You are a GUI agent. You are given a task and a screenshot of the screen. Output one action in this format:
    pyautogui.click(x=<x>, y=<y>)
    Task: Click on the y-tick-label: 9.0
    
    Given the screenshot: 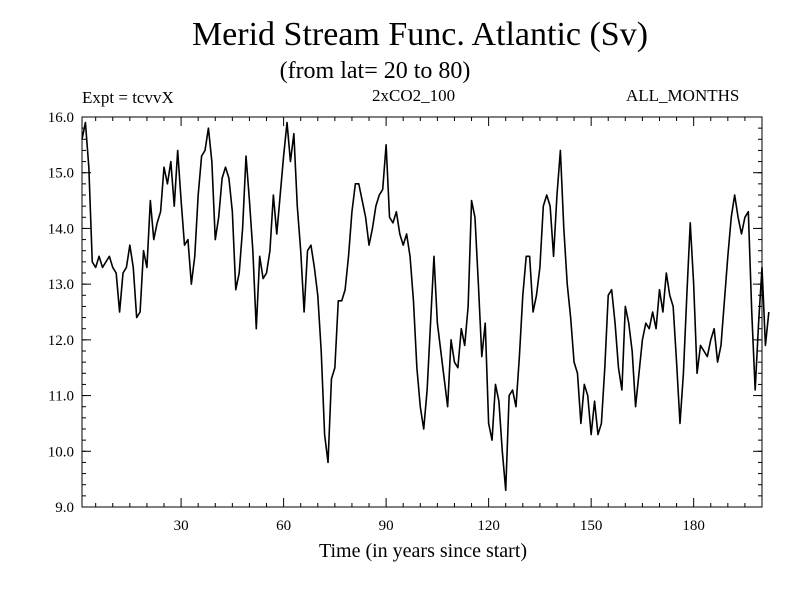 What is the action you would take?
    pyautogui.click(x=64, y=508)
    